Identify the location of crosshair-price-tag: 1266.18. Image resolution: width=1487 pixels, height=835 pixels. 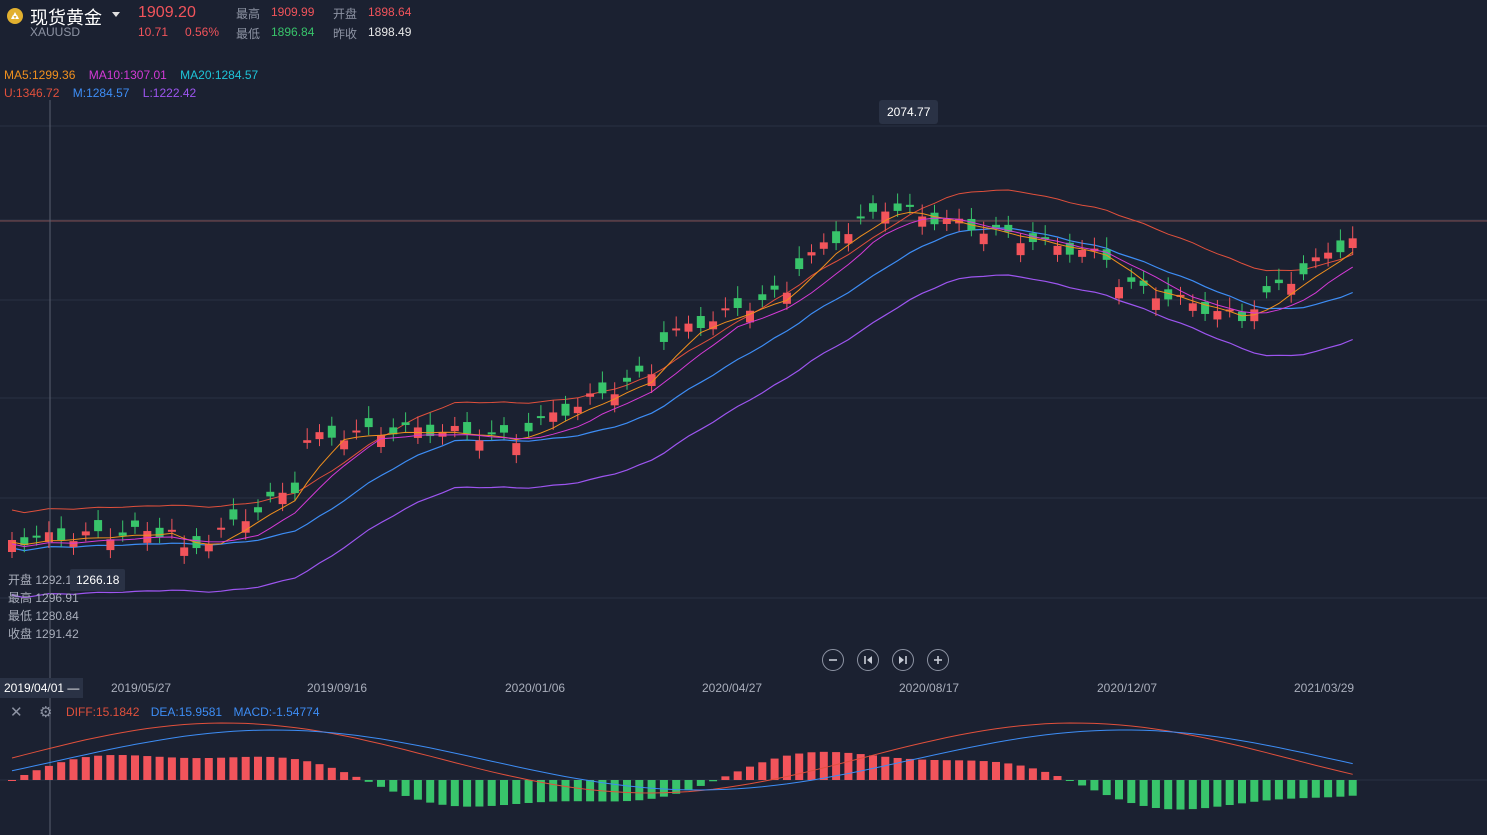
(98, 580).